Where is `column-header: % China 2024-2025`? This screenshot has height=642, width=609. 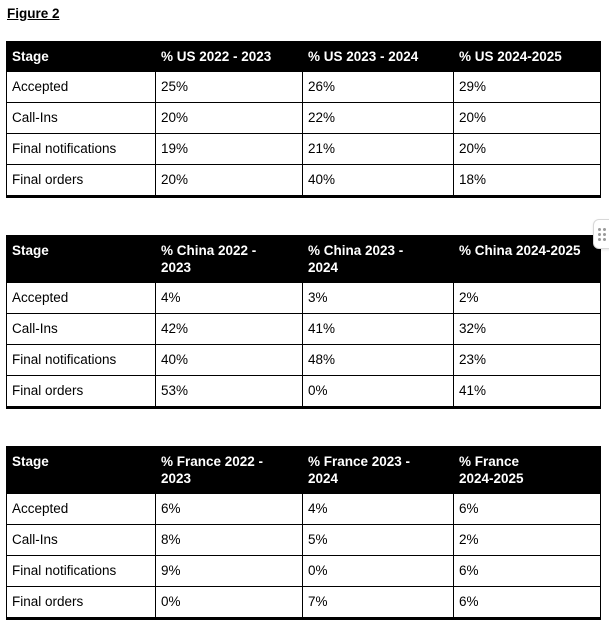
column-header: % China 2024-2025 is located at coordinates (527, 259).